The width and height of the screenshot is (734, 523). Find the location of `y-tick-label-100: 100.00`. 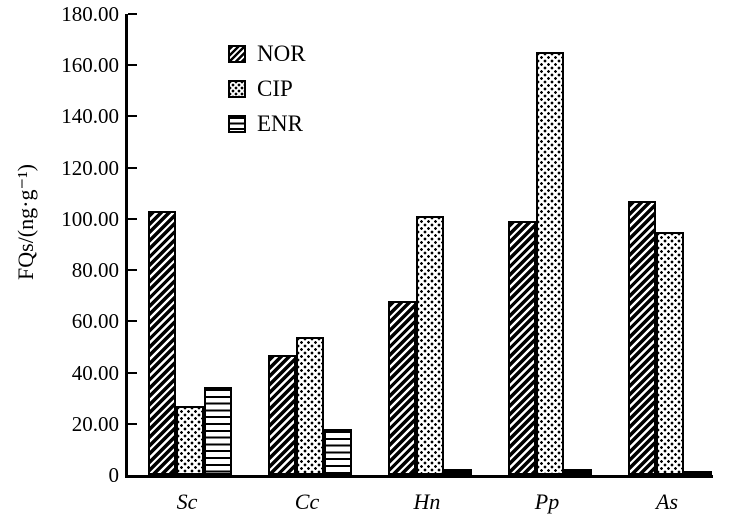

y-tick-label-100: 100.00 is located at coordinates (90, 218).